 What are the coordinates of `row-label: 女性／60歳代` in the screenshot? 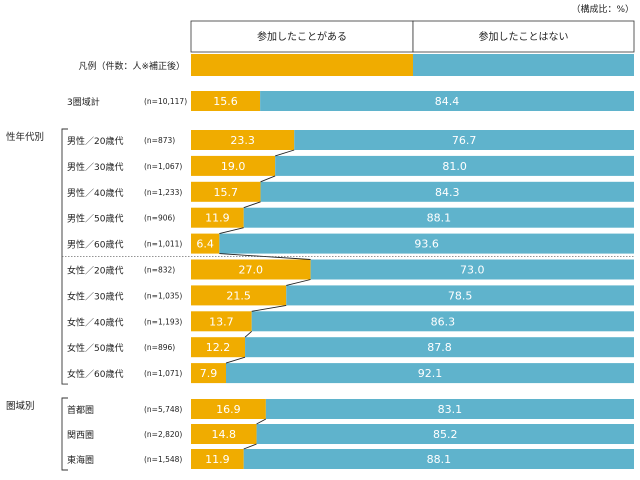 It's located at (95, 374).